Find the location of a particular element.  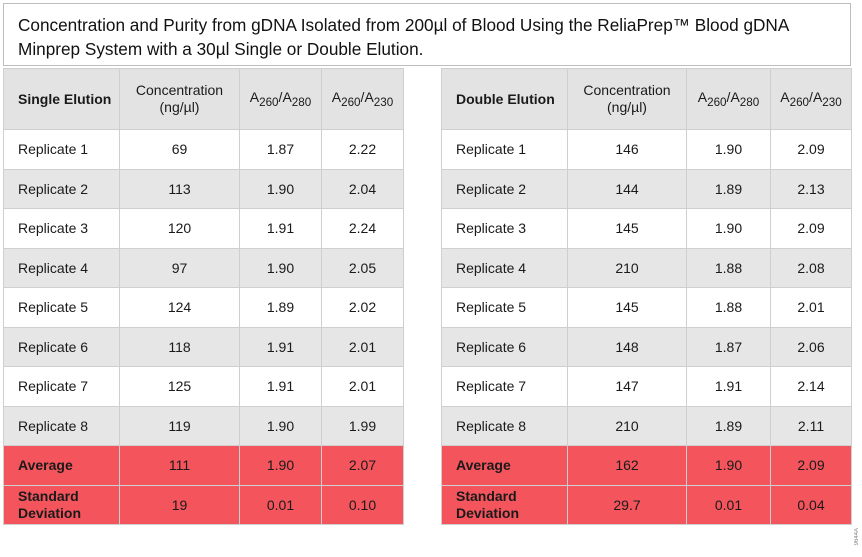

average-concentration: 162 is located at coordinates (627, 465).